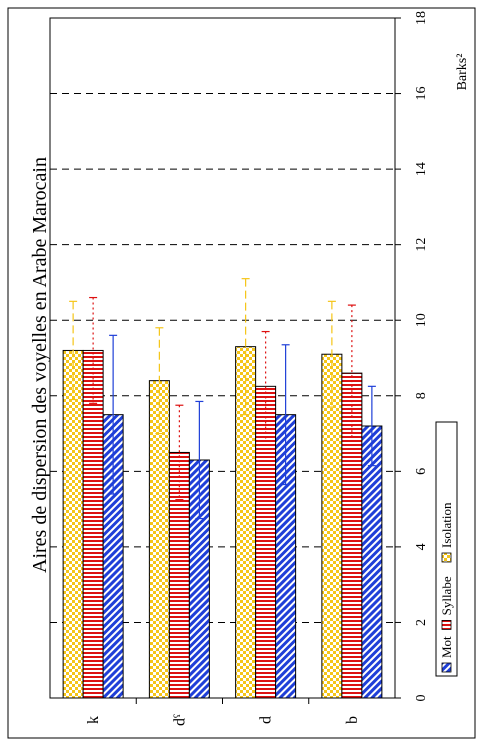  I want to click on legend-entries: Mot Syllabe Isolation, so click(446, 587).